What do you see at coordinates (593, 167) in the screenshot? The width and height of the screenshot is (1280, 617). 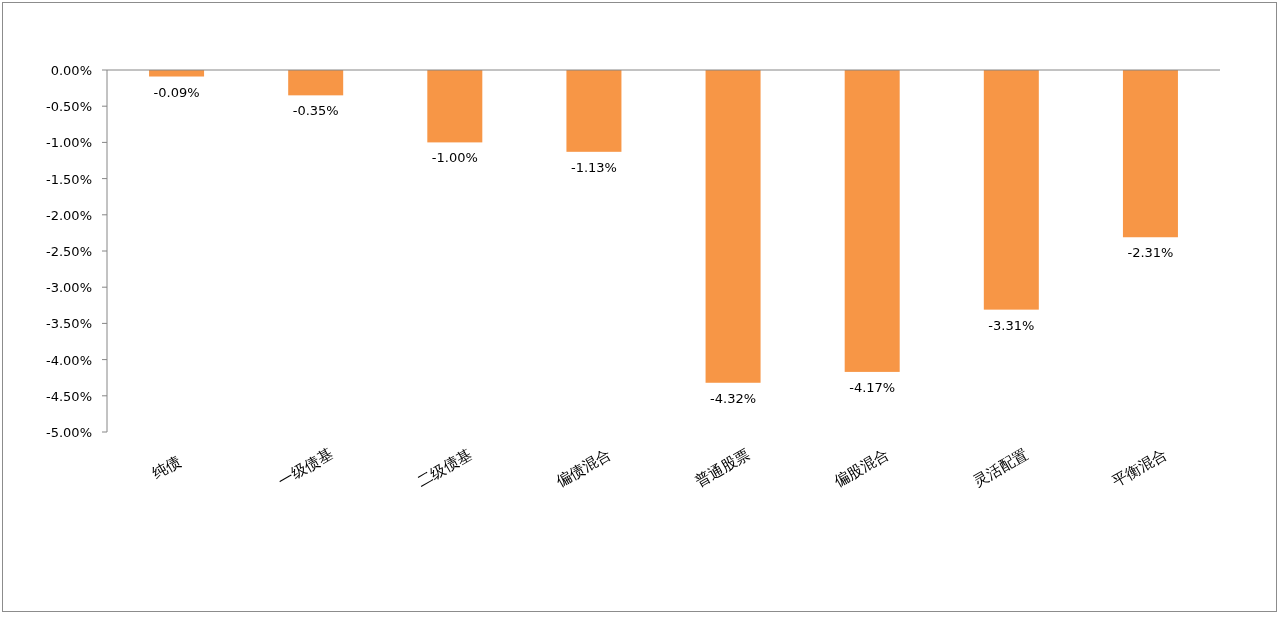 I see `data-label: -1.13%` at bounding box center [593, 167].